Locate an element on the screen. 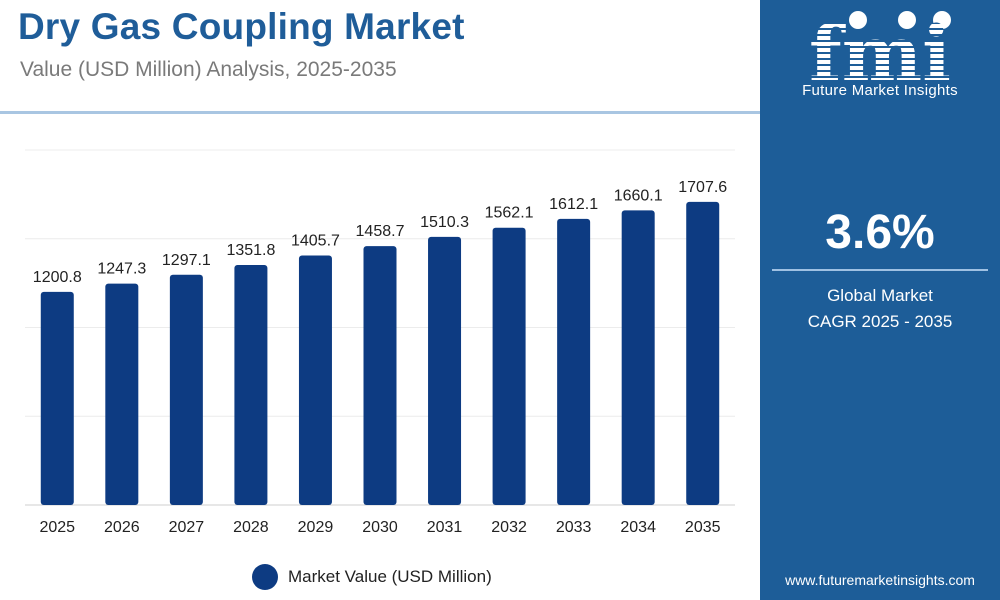 This screenshot has width=1000, height=600. data-label: 1297.1 is located at coordinates (186, 260).